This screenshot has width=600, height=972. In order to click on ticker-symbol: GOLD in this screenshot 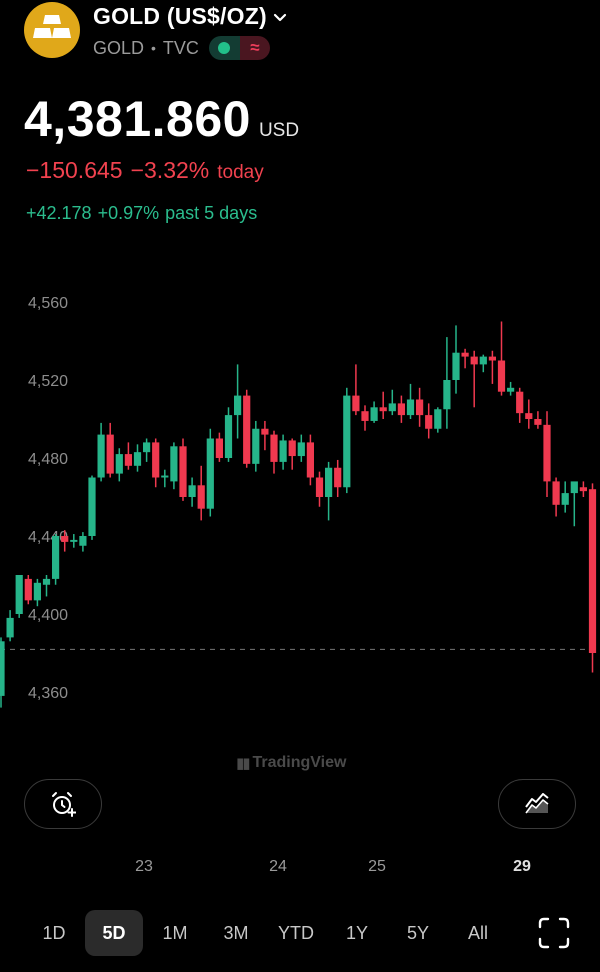, I will do `click(119, 47)`.